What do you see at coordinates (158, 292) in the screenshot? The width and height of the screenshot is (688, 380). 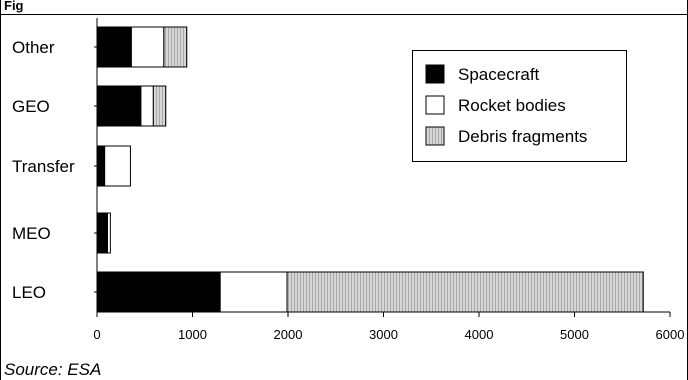 I see `bar-leo-spacecraft` at bounding box center [158, 292].